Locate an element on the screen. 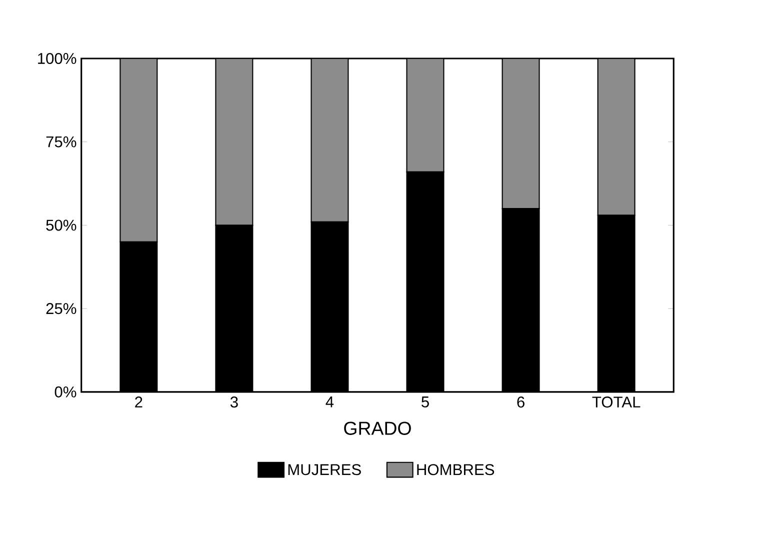 The height and width of the screenshot is (540, 758). y-tick-label: 25% is located at coordinates (61, 308).